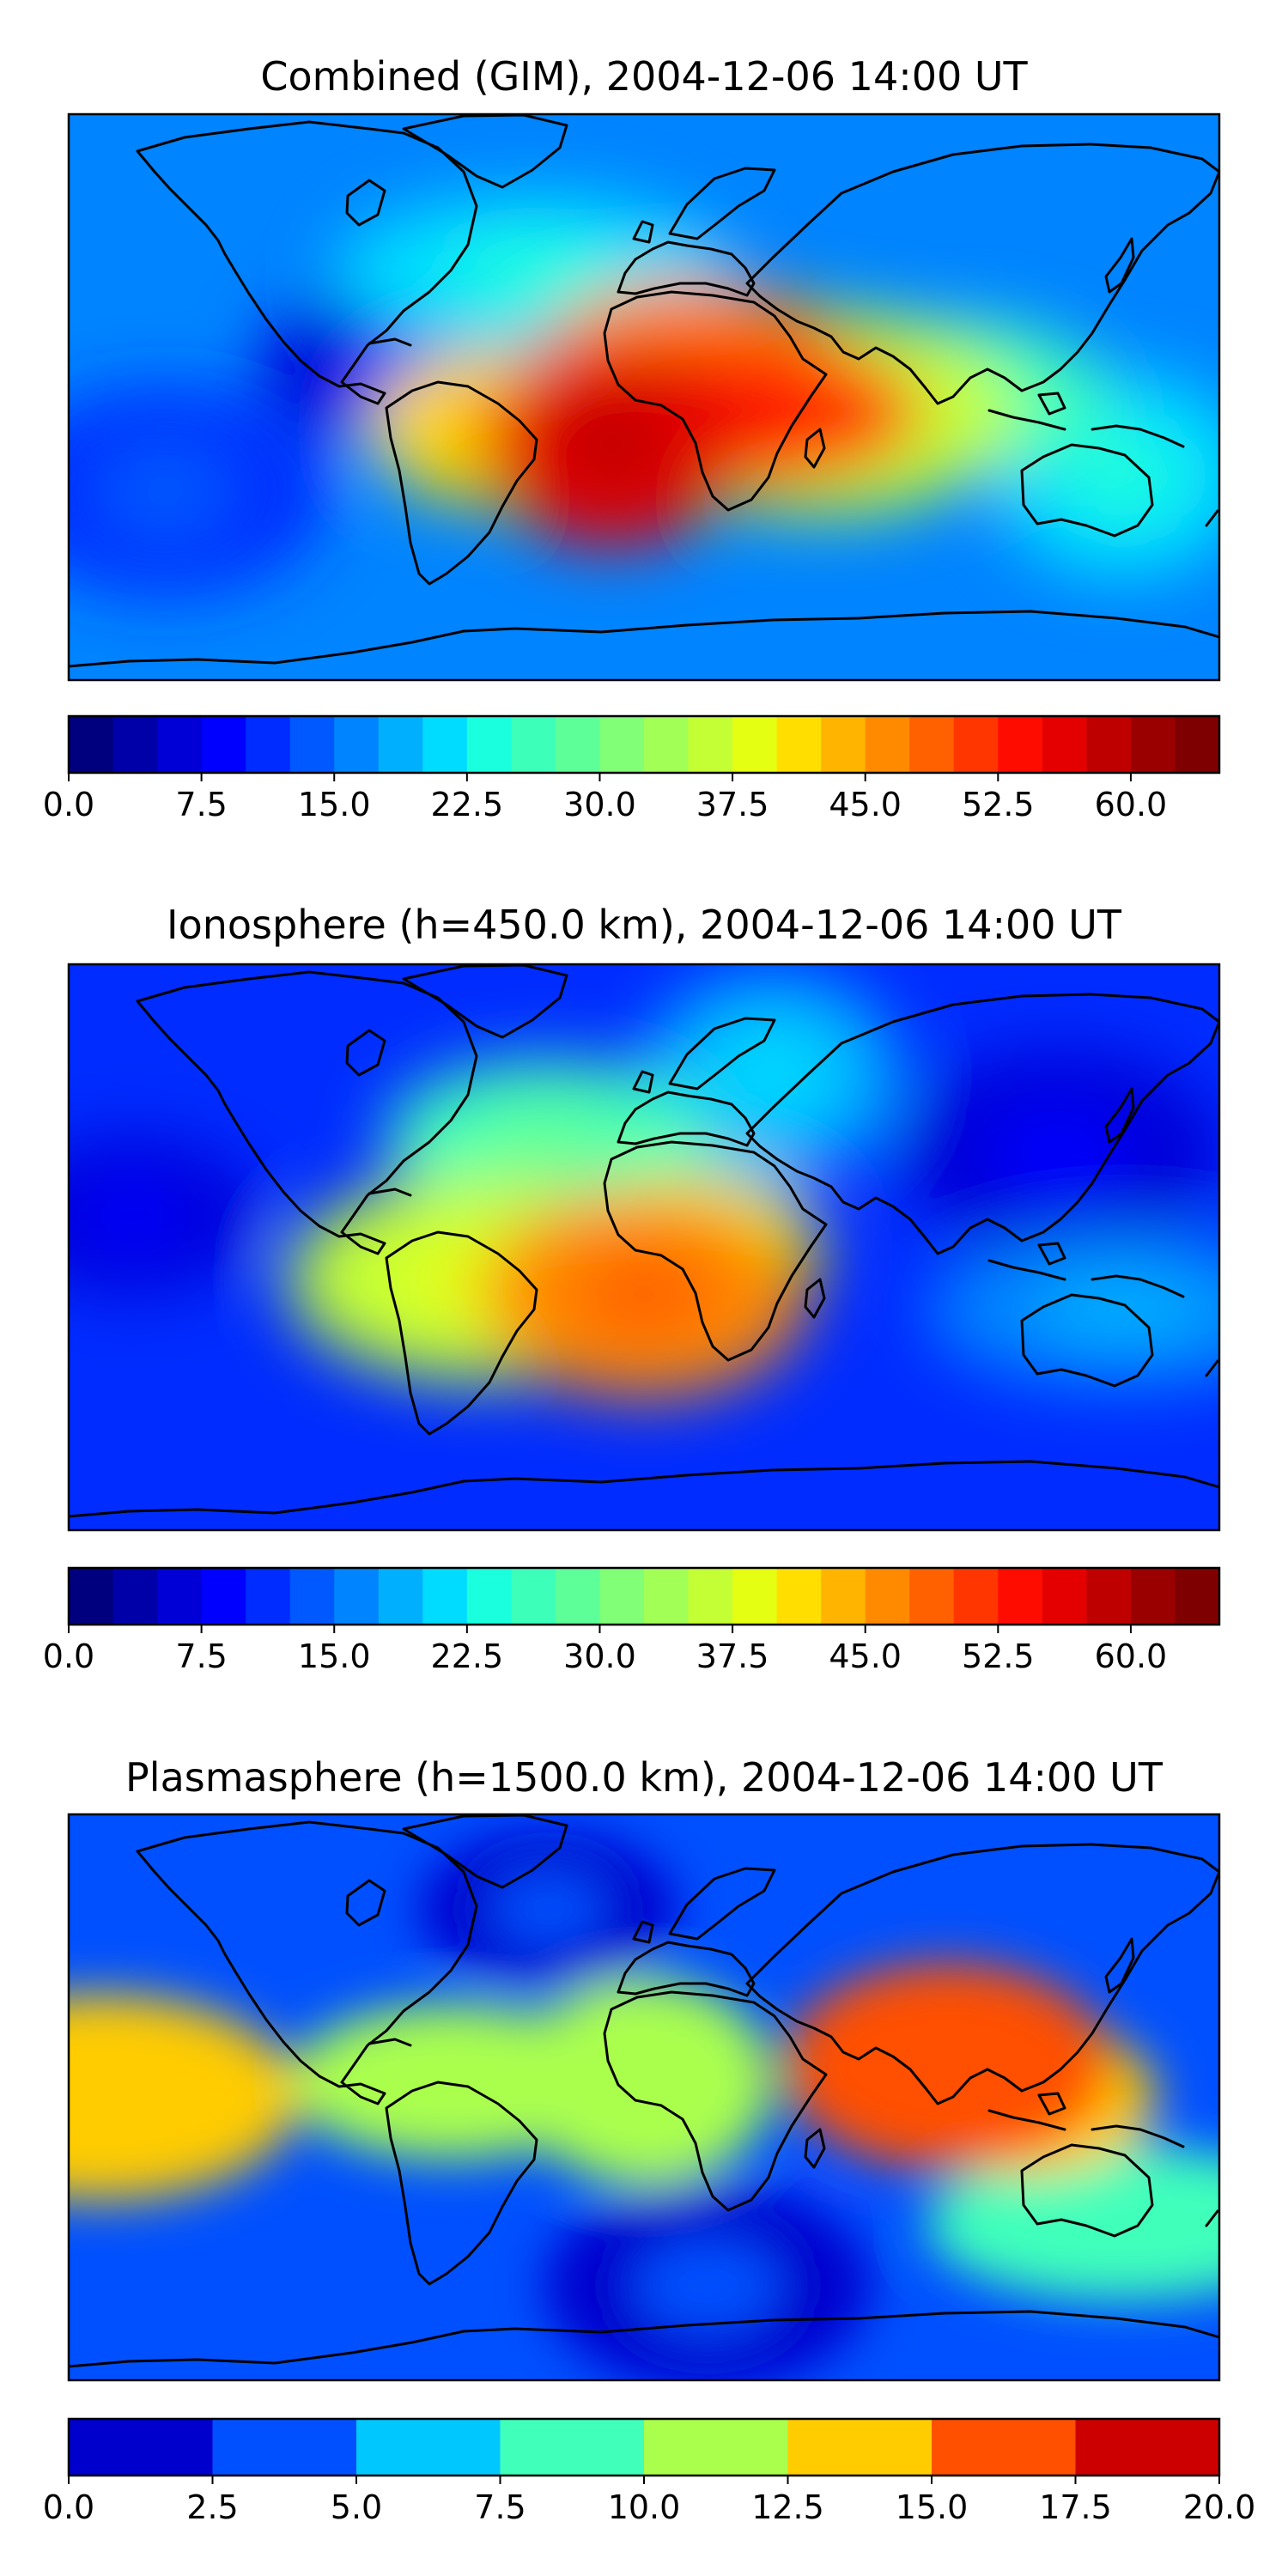 Image resolution: width=1288 pixels, height=2576 pixels. I want to click on colorbar-tick-label: 12.5, so click(788, 2507).